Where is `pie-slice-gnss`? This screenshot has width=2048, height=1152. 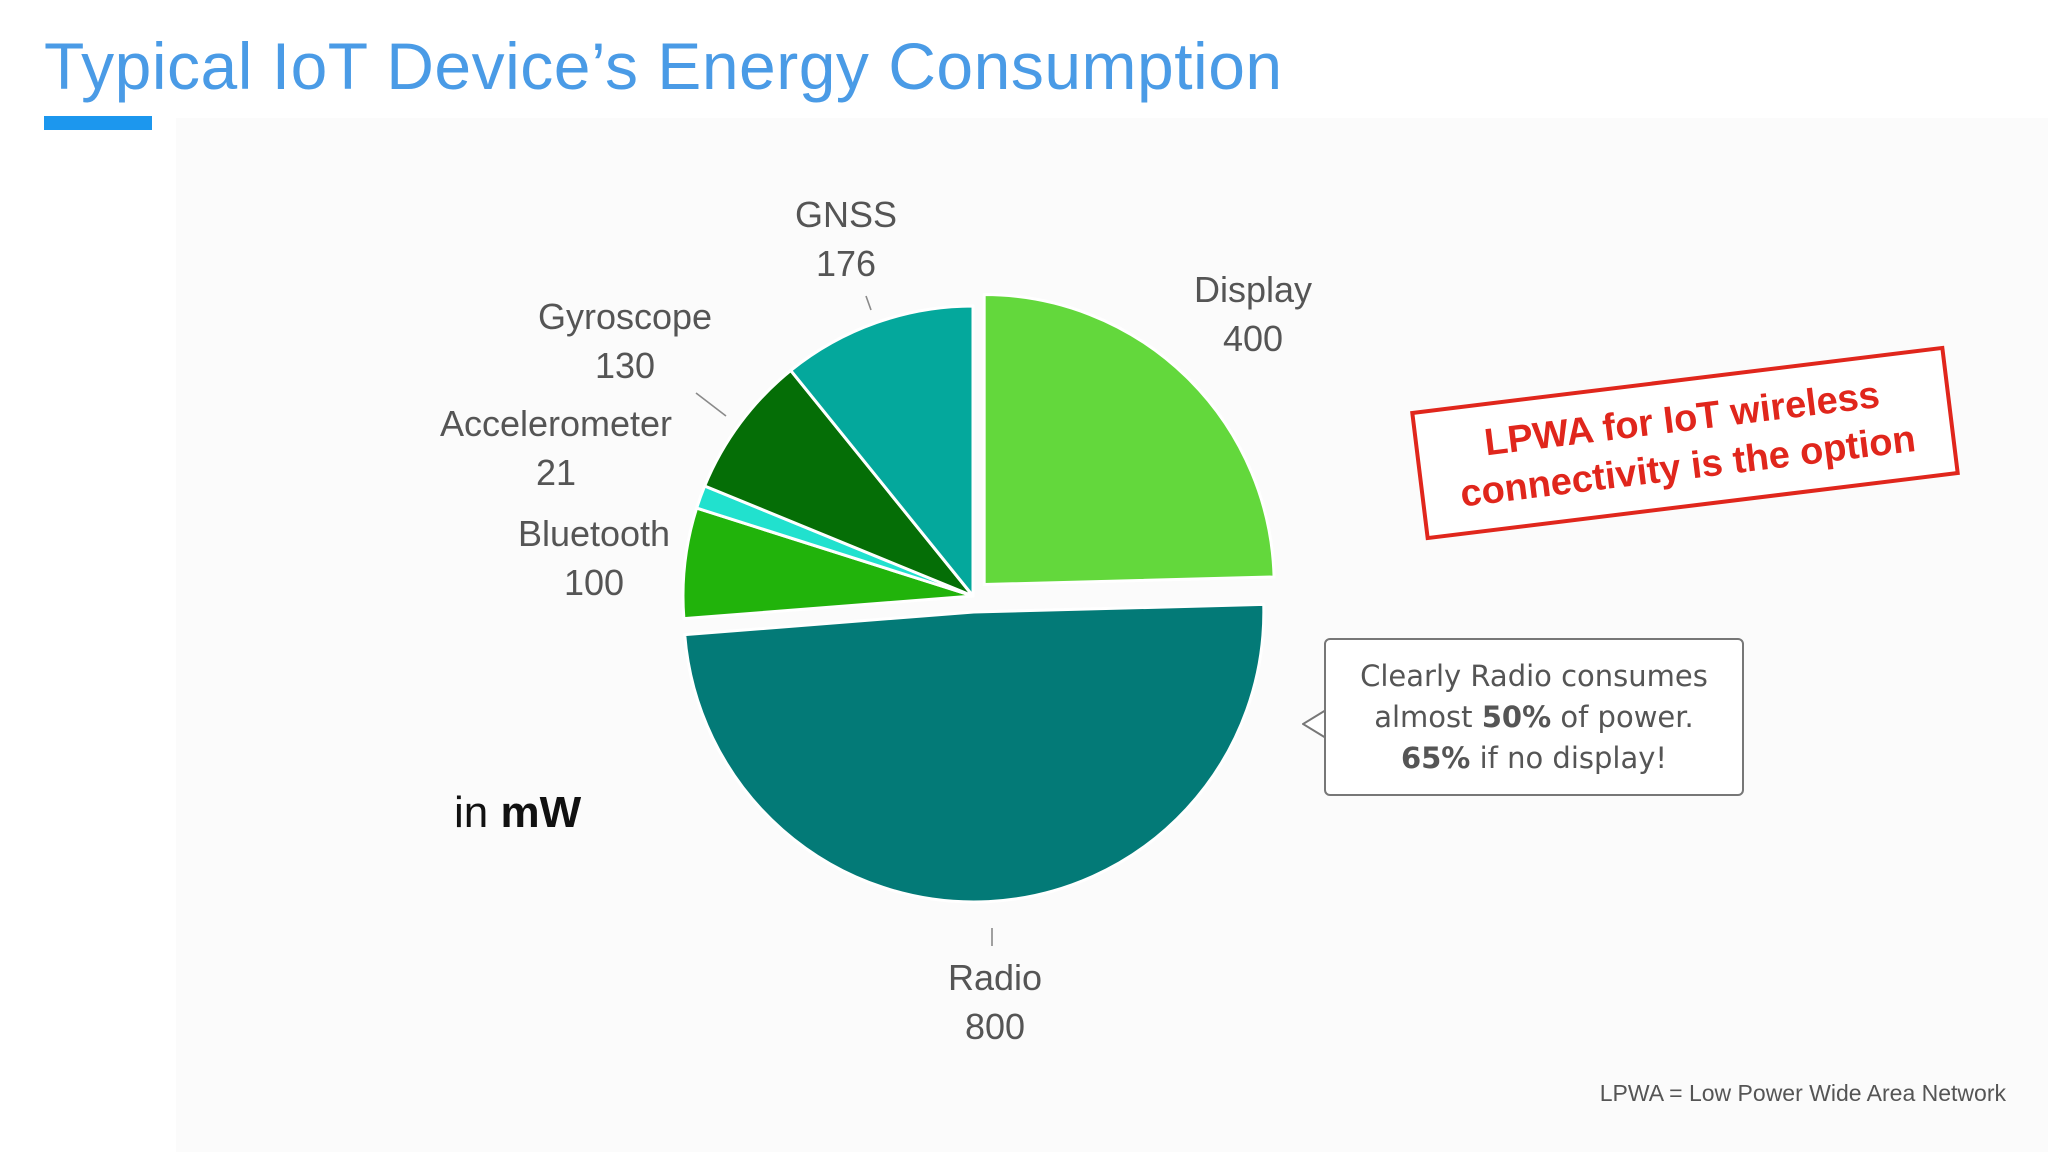
pie-slice-gnss is located at coordinates (882, 451).